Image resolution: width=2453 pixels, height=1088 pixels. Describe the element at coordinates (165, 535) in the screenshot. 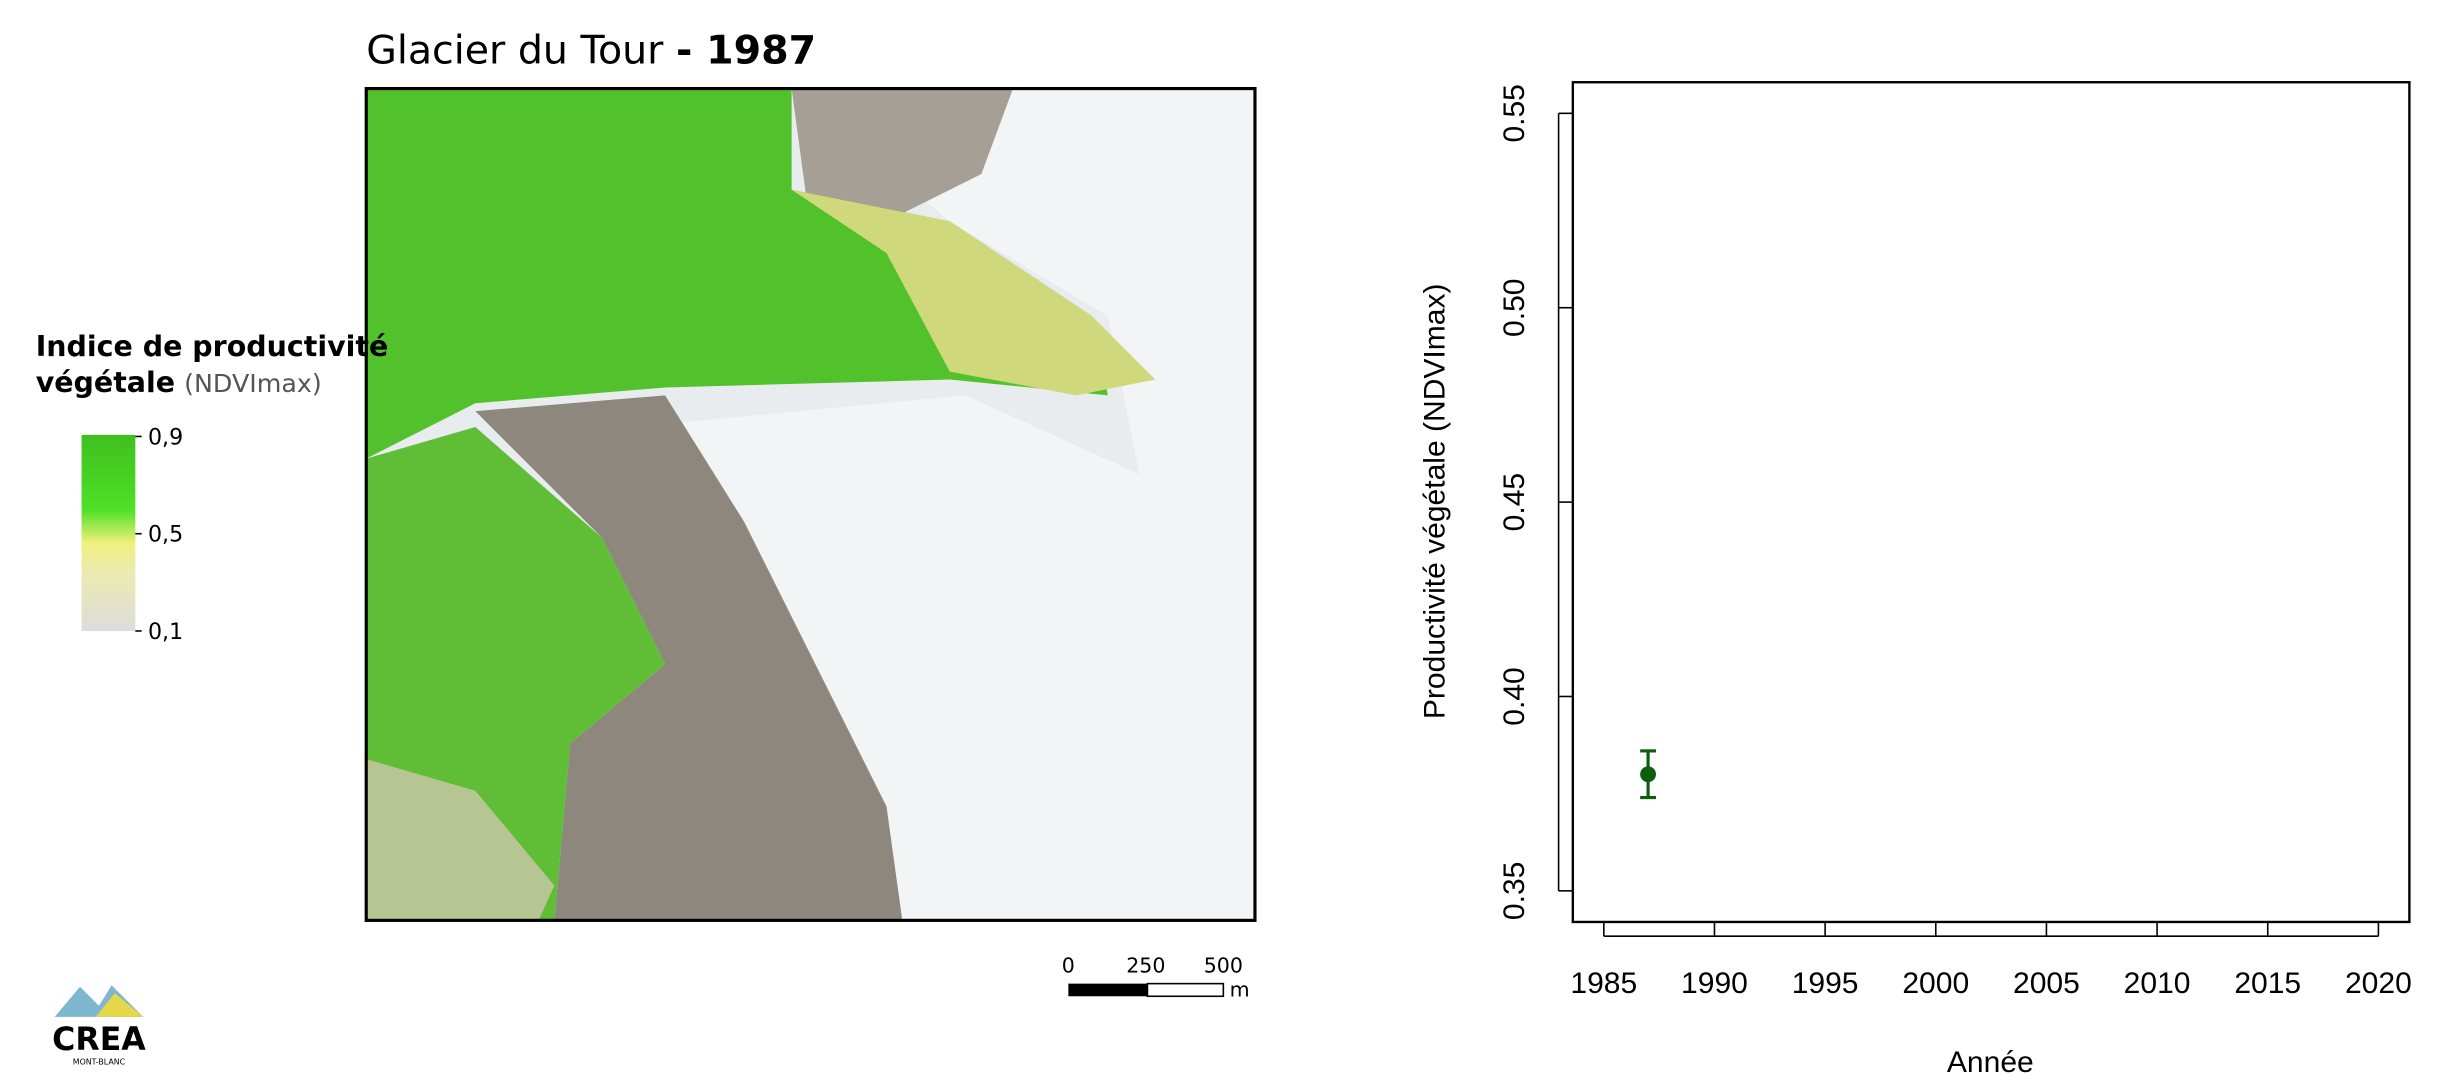

I see `legend-tick-label: 0,5` at that location.